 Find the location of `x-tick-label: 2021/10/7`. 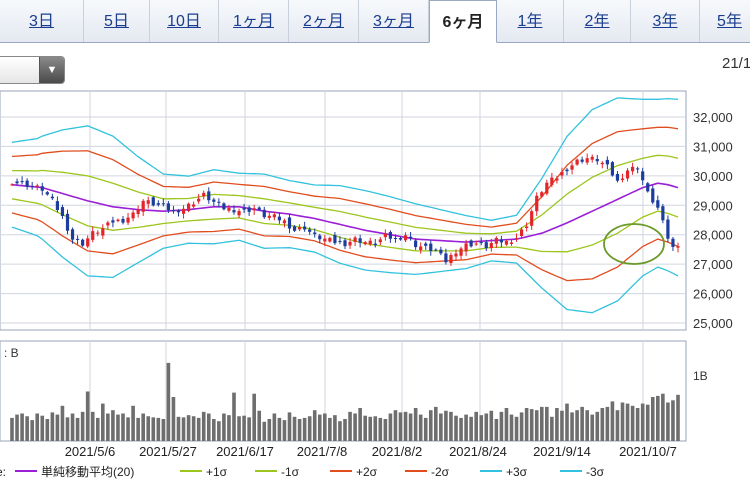

x-tick-label: 2021/10/7 is located at coordinates (648, 451).